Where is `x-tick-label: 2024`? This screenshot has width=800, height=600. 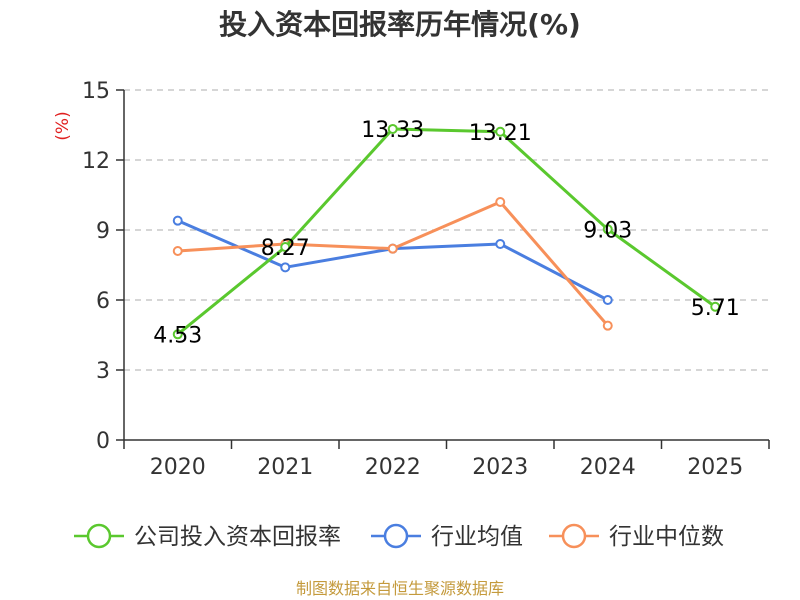
x-tick-label: 2024 is located at coordinates (608, 467).